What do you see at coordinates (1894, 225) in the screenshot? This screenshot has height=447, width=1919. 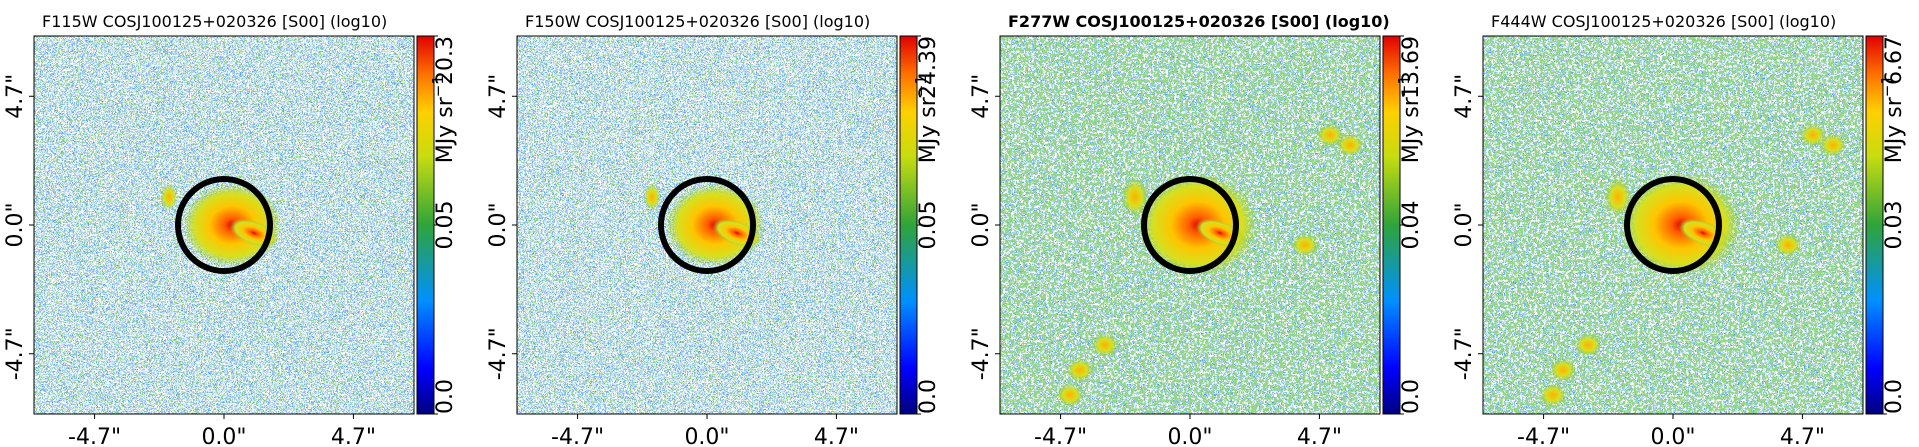 I see `colorbar-tick-label: 0.03` at bounding box center [1894, 225].